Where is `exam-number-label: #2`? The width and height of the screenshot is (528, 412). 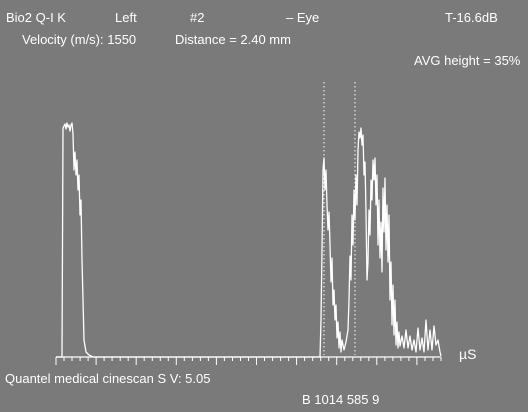
exam-number-label: #2 is located at coordinates (197, 17).